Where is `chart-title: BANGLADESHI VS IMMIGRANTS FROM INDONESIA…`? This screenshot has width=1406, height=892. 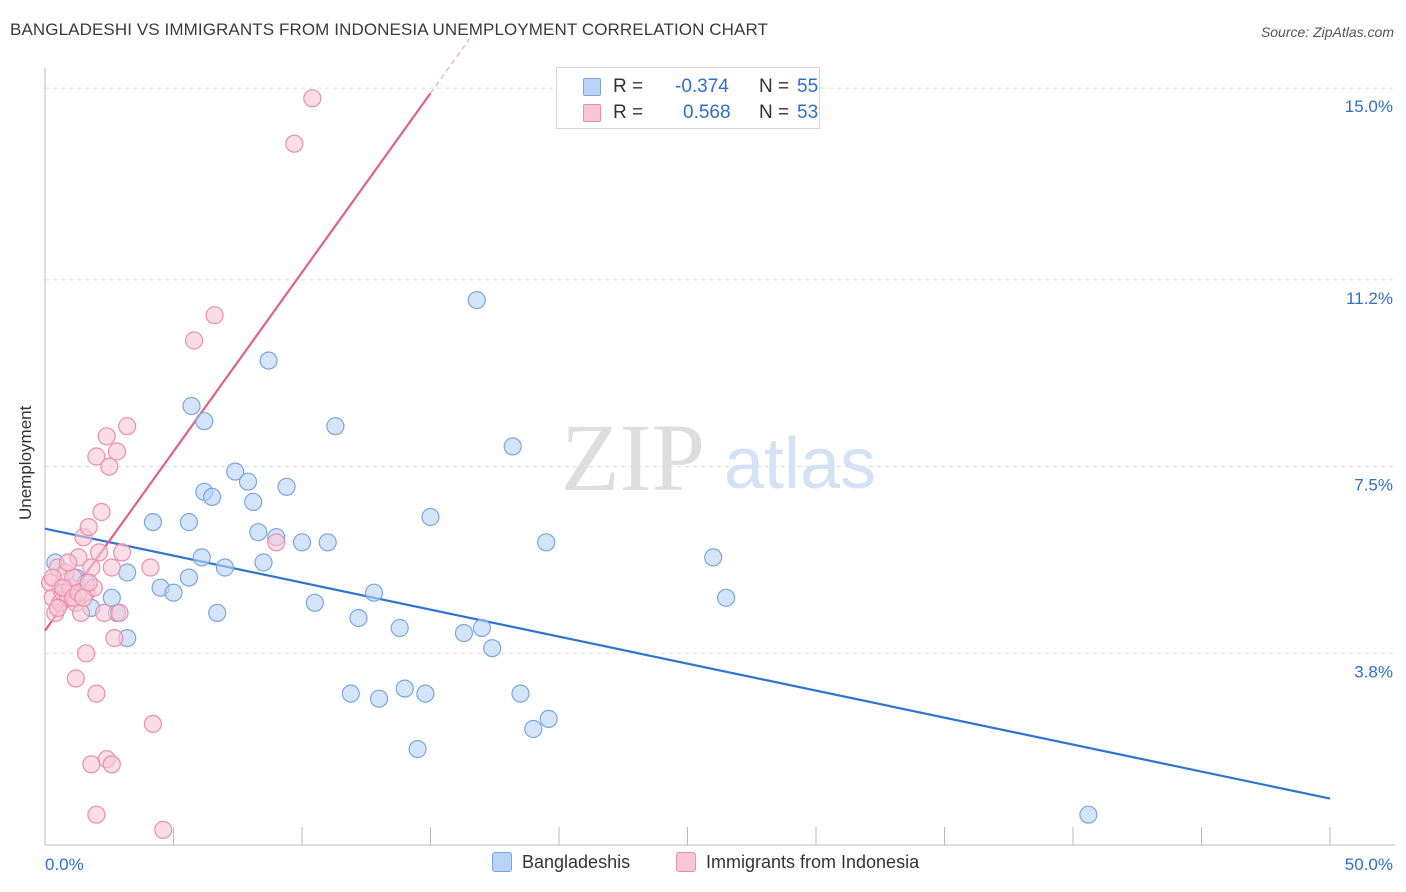 chart-title: BANGLADESHI VS IMMIGRANTS FROM INDONESIA… is located at coordinates (389, 29).